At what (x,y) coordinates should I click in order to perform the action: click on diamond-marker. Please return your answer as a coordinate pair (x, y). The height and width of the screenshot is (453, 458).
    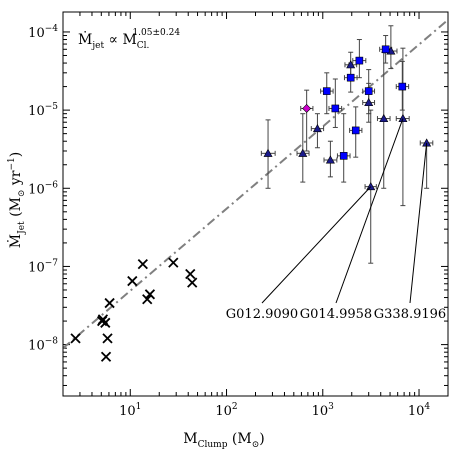
    Looking at the image, I should click on (307, 108).